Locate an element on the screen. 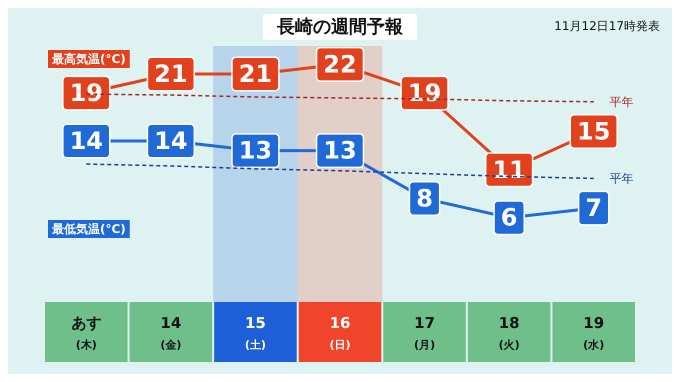 Image resolution: width=680 pixels, height=382 pixels. data-label: 8 is located at coordinates (424, 198).